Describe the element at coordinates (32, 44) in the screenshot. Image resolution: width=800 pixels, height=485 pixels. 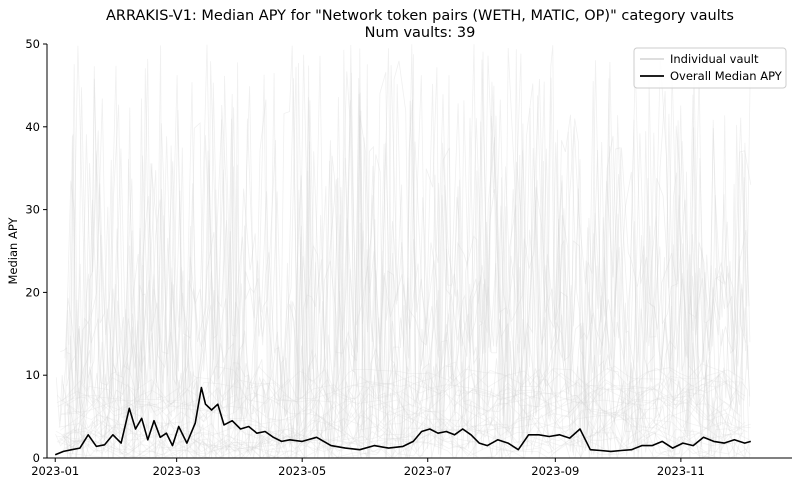
I see `y-tick-label: 50` at that location.